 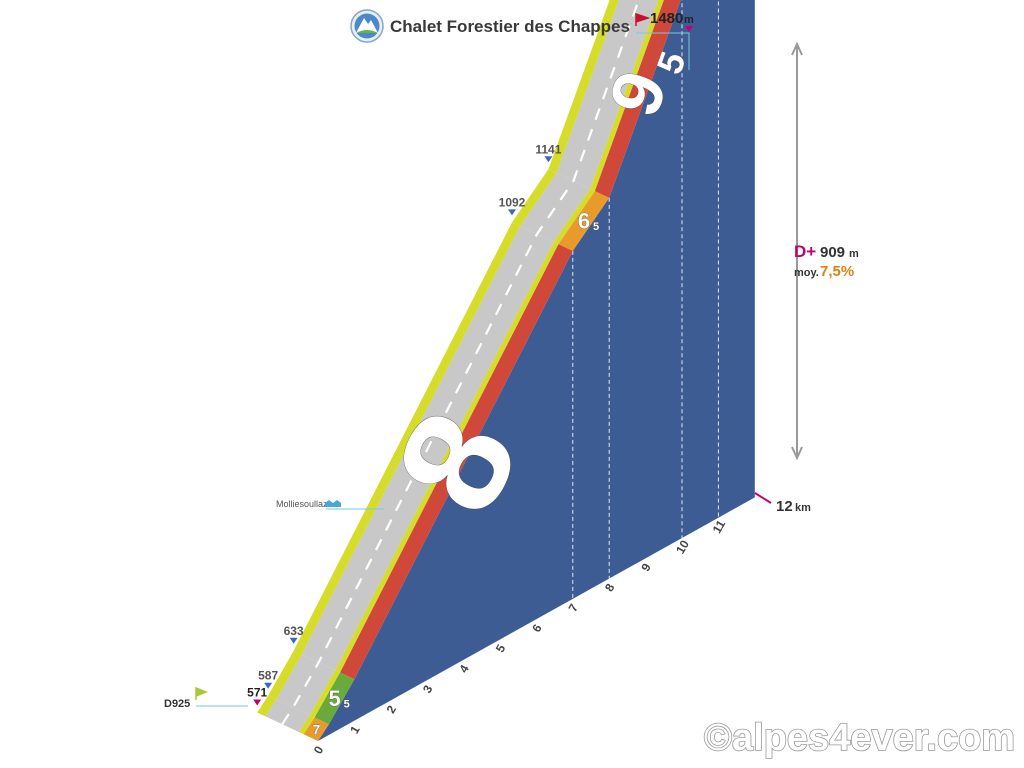 What do you see at coordinates (854, 254) in the screenshot?
I see `elevation-gain-unit: m` at bounding box center [854, 254].